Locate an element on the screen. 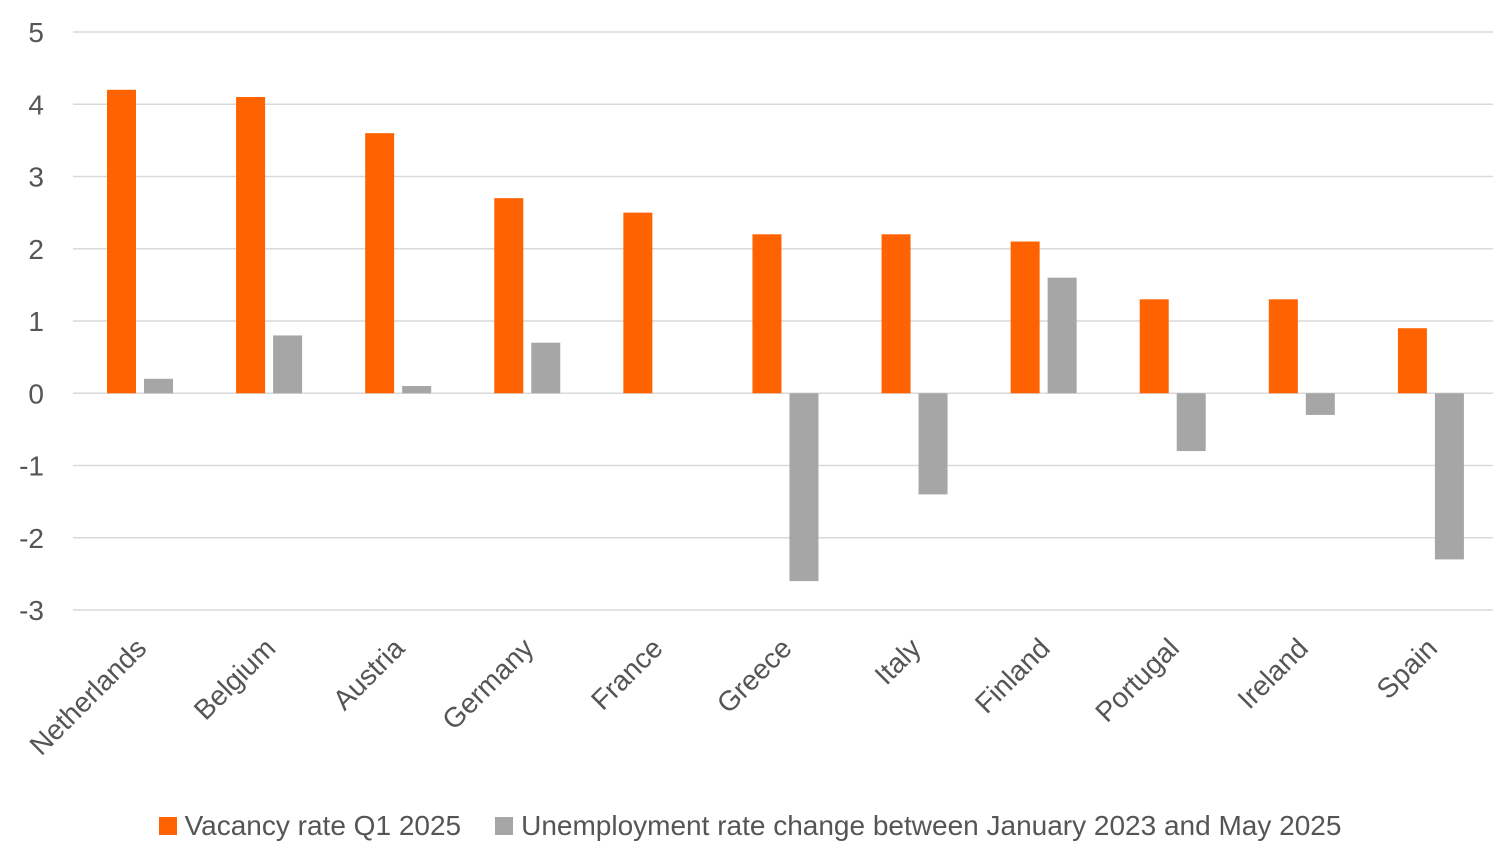 The image size is (1500, 868). bar-unemployment-greece is located at coordinates (804, 487).